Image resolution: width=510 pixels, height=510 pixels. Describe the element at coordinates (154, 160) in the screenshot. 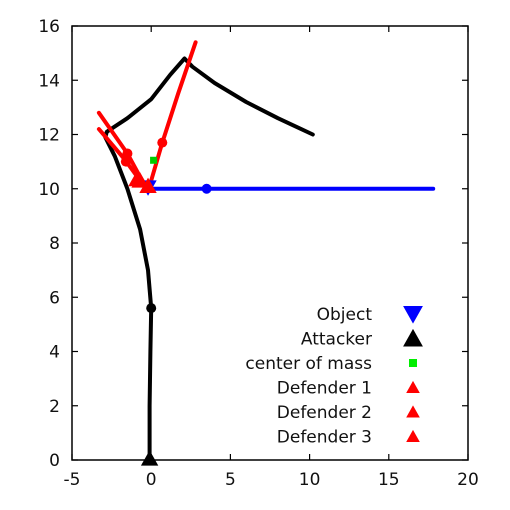

I see `center_of_mass-marker` at that location.